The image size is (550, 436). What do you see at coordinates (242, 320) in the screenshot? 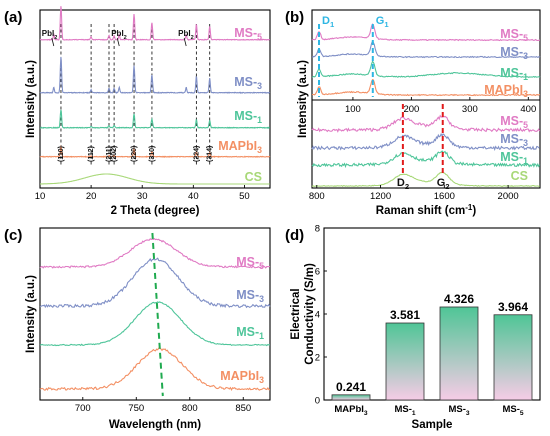
I see `panel-c-series-labels: MS-5 MS-3 MS-1 MAPbI3` at bounding box center [242, 320].